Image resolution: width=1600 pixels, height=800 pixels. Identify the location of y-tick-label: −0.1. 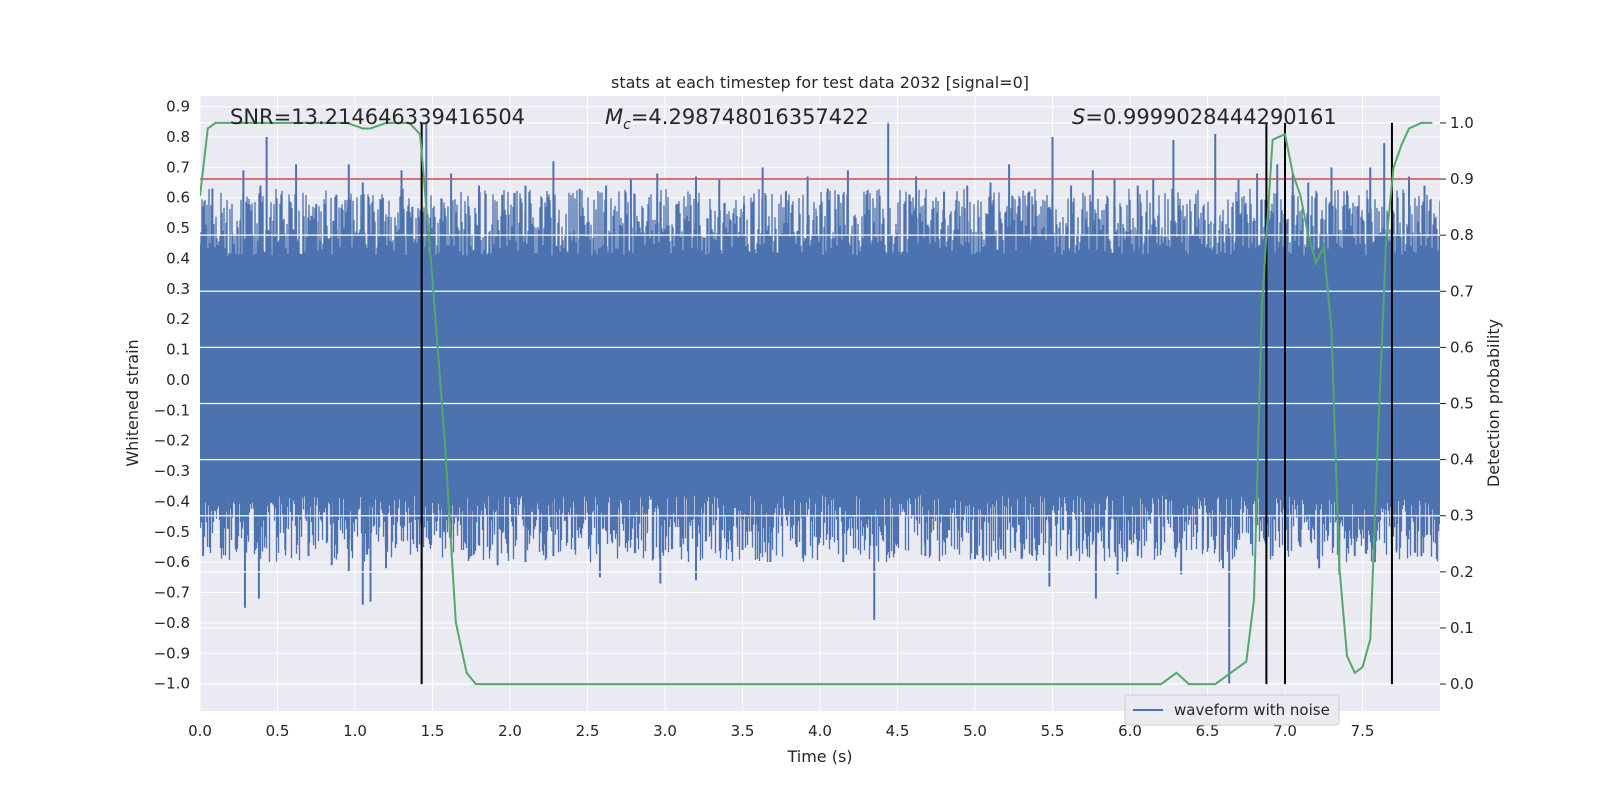
(172, 410).